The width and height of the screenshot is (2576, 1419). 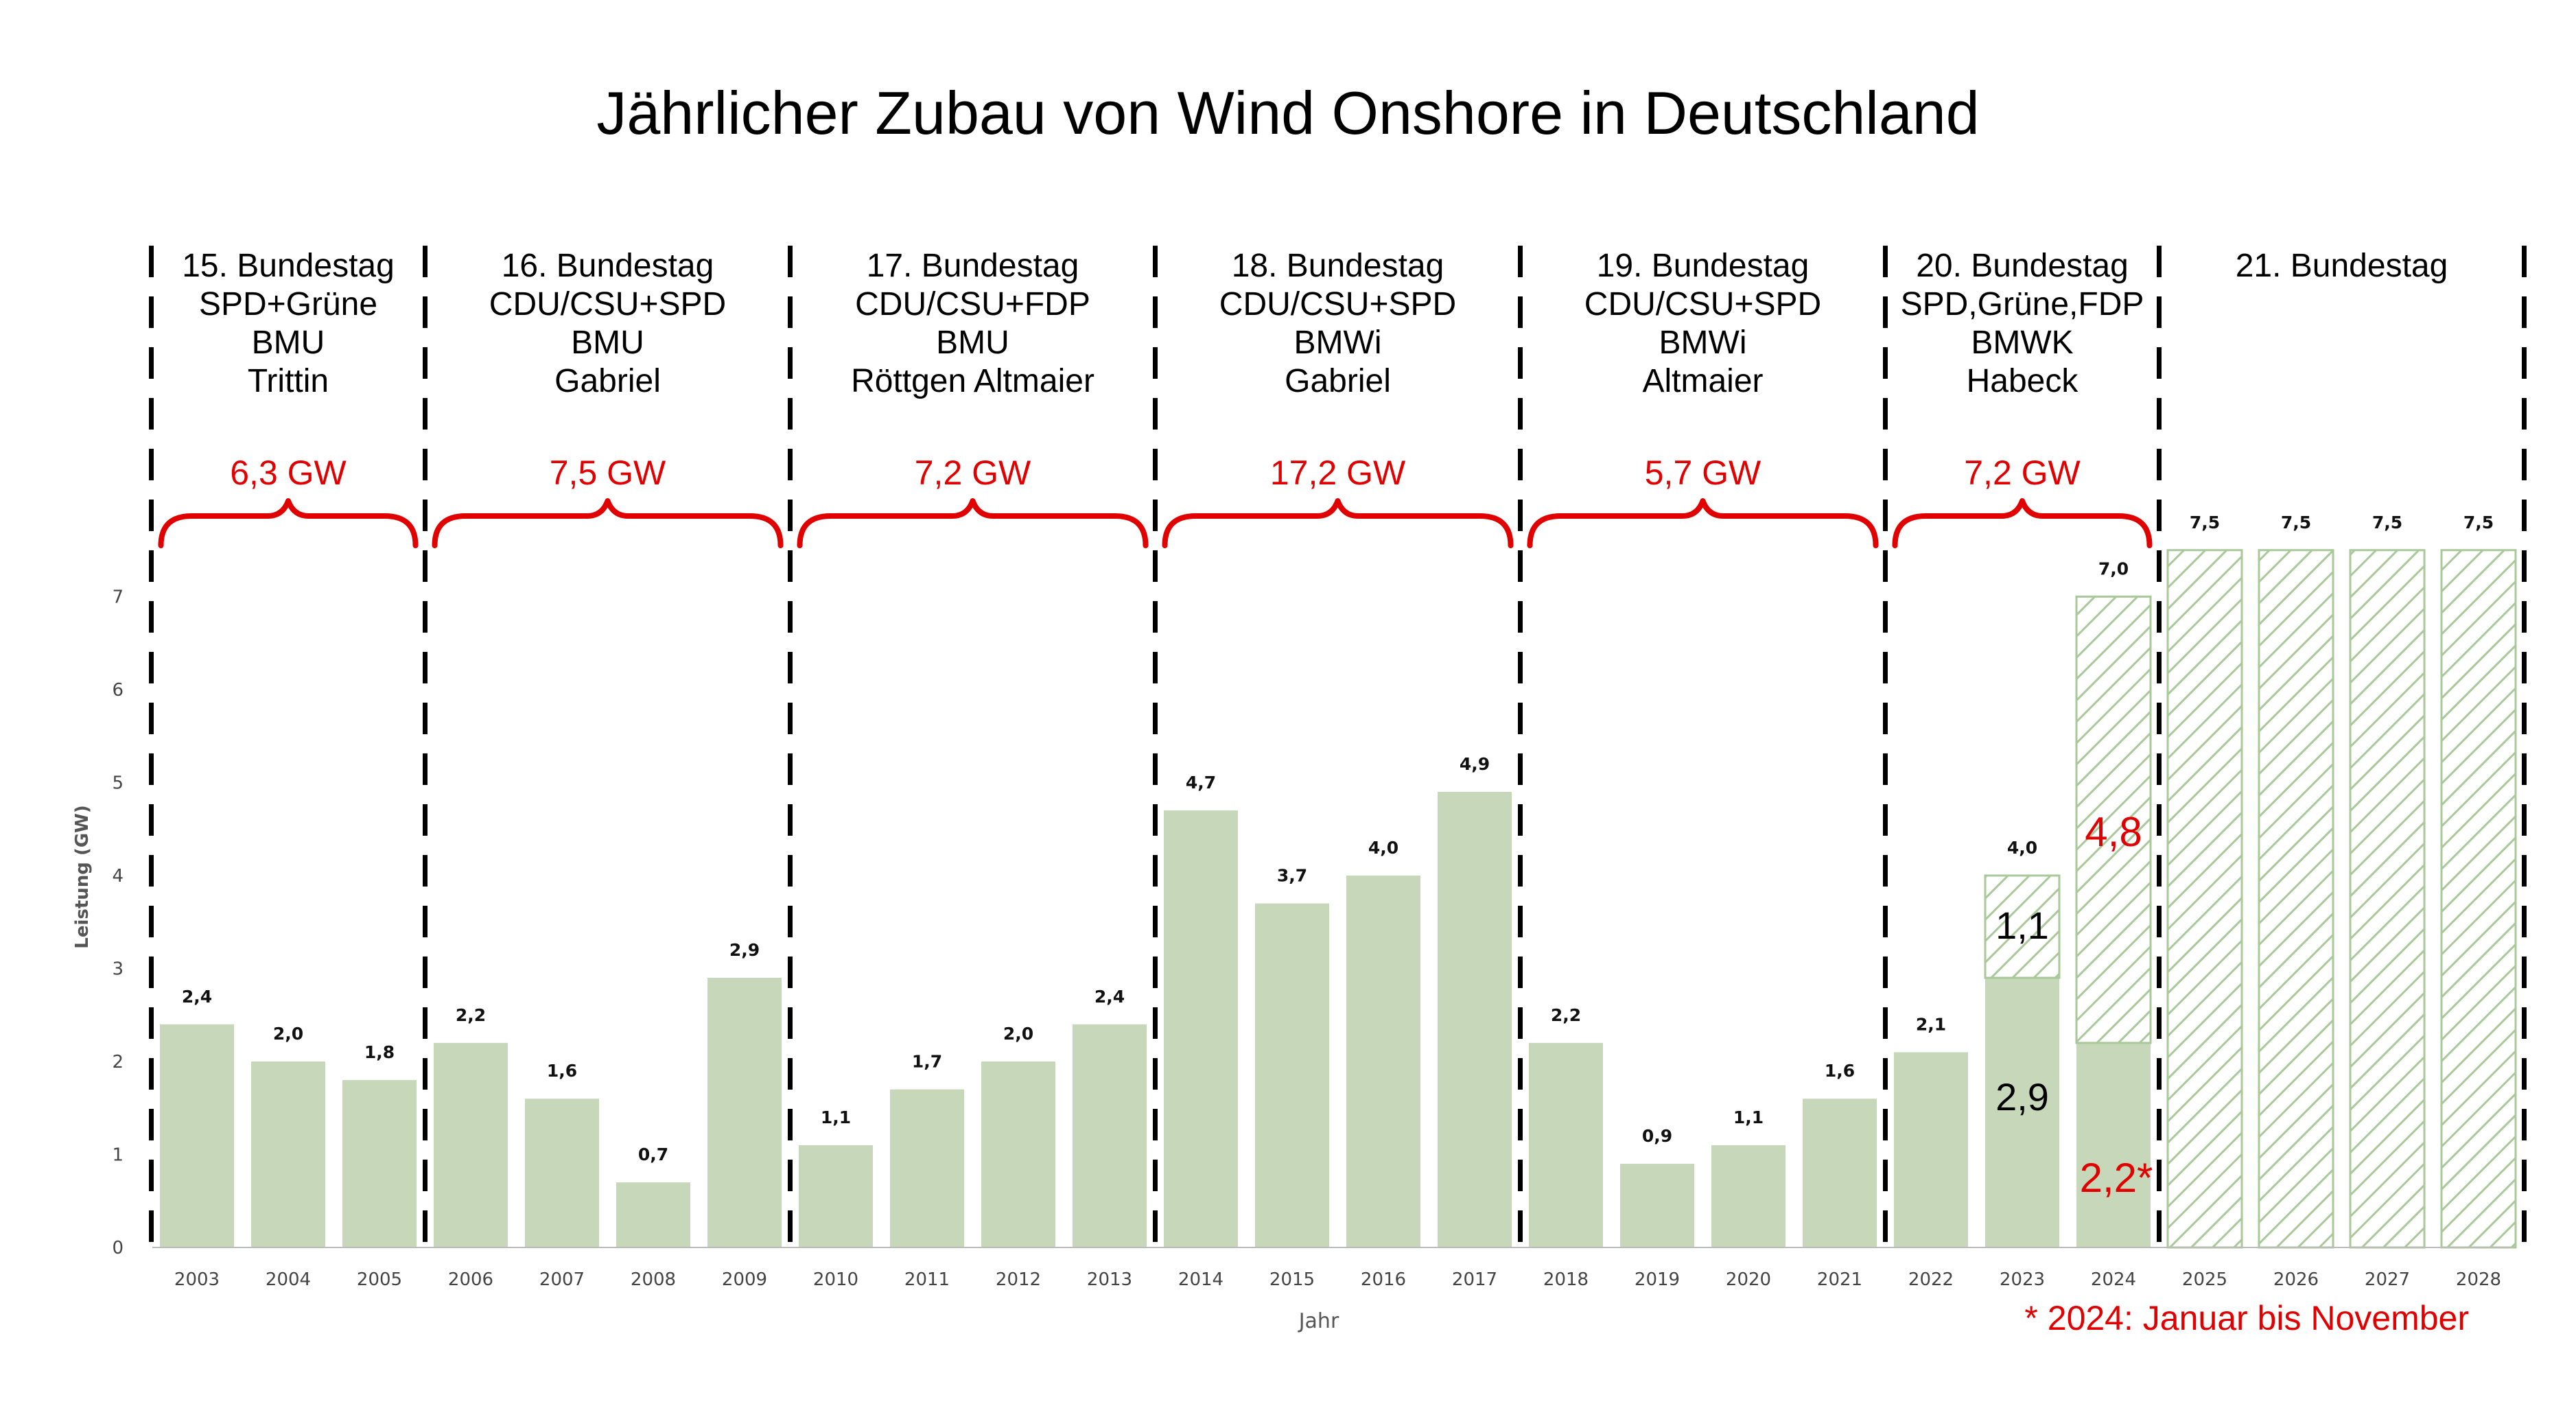 What do you see at coordinates (1840, 1173) in the screenshot?
I see `bar-2021` at bounding box center [1840, 1173].